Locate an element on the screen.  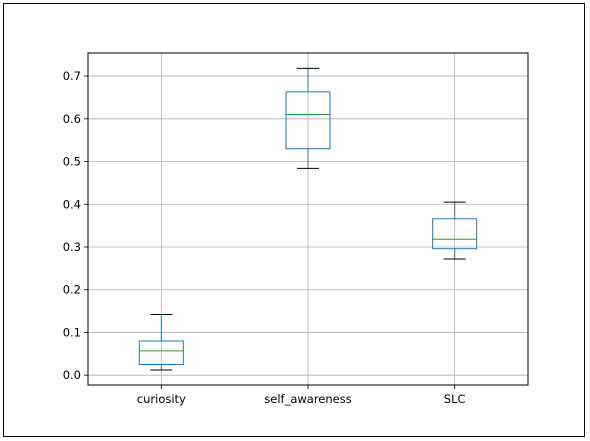
x-tick-label-slc: SLC is located at coordinates (455, 399).